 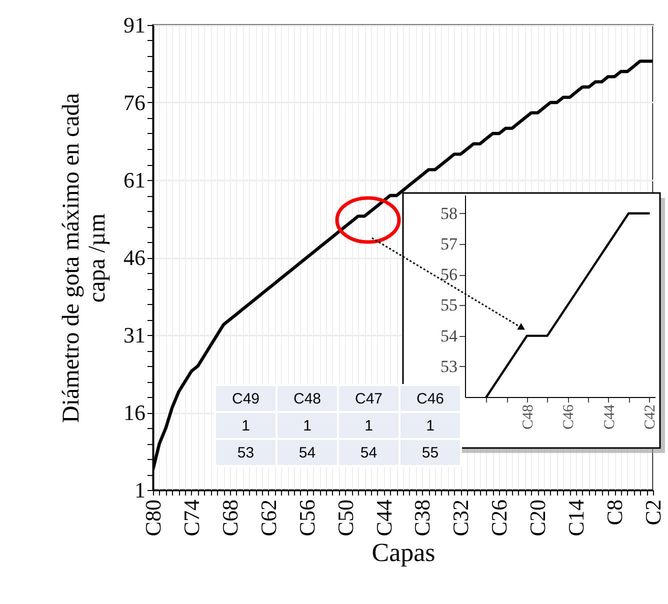 I want to click on x-tick-label: C38, so click(x=422, y=518).